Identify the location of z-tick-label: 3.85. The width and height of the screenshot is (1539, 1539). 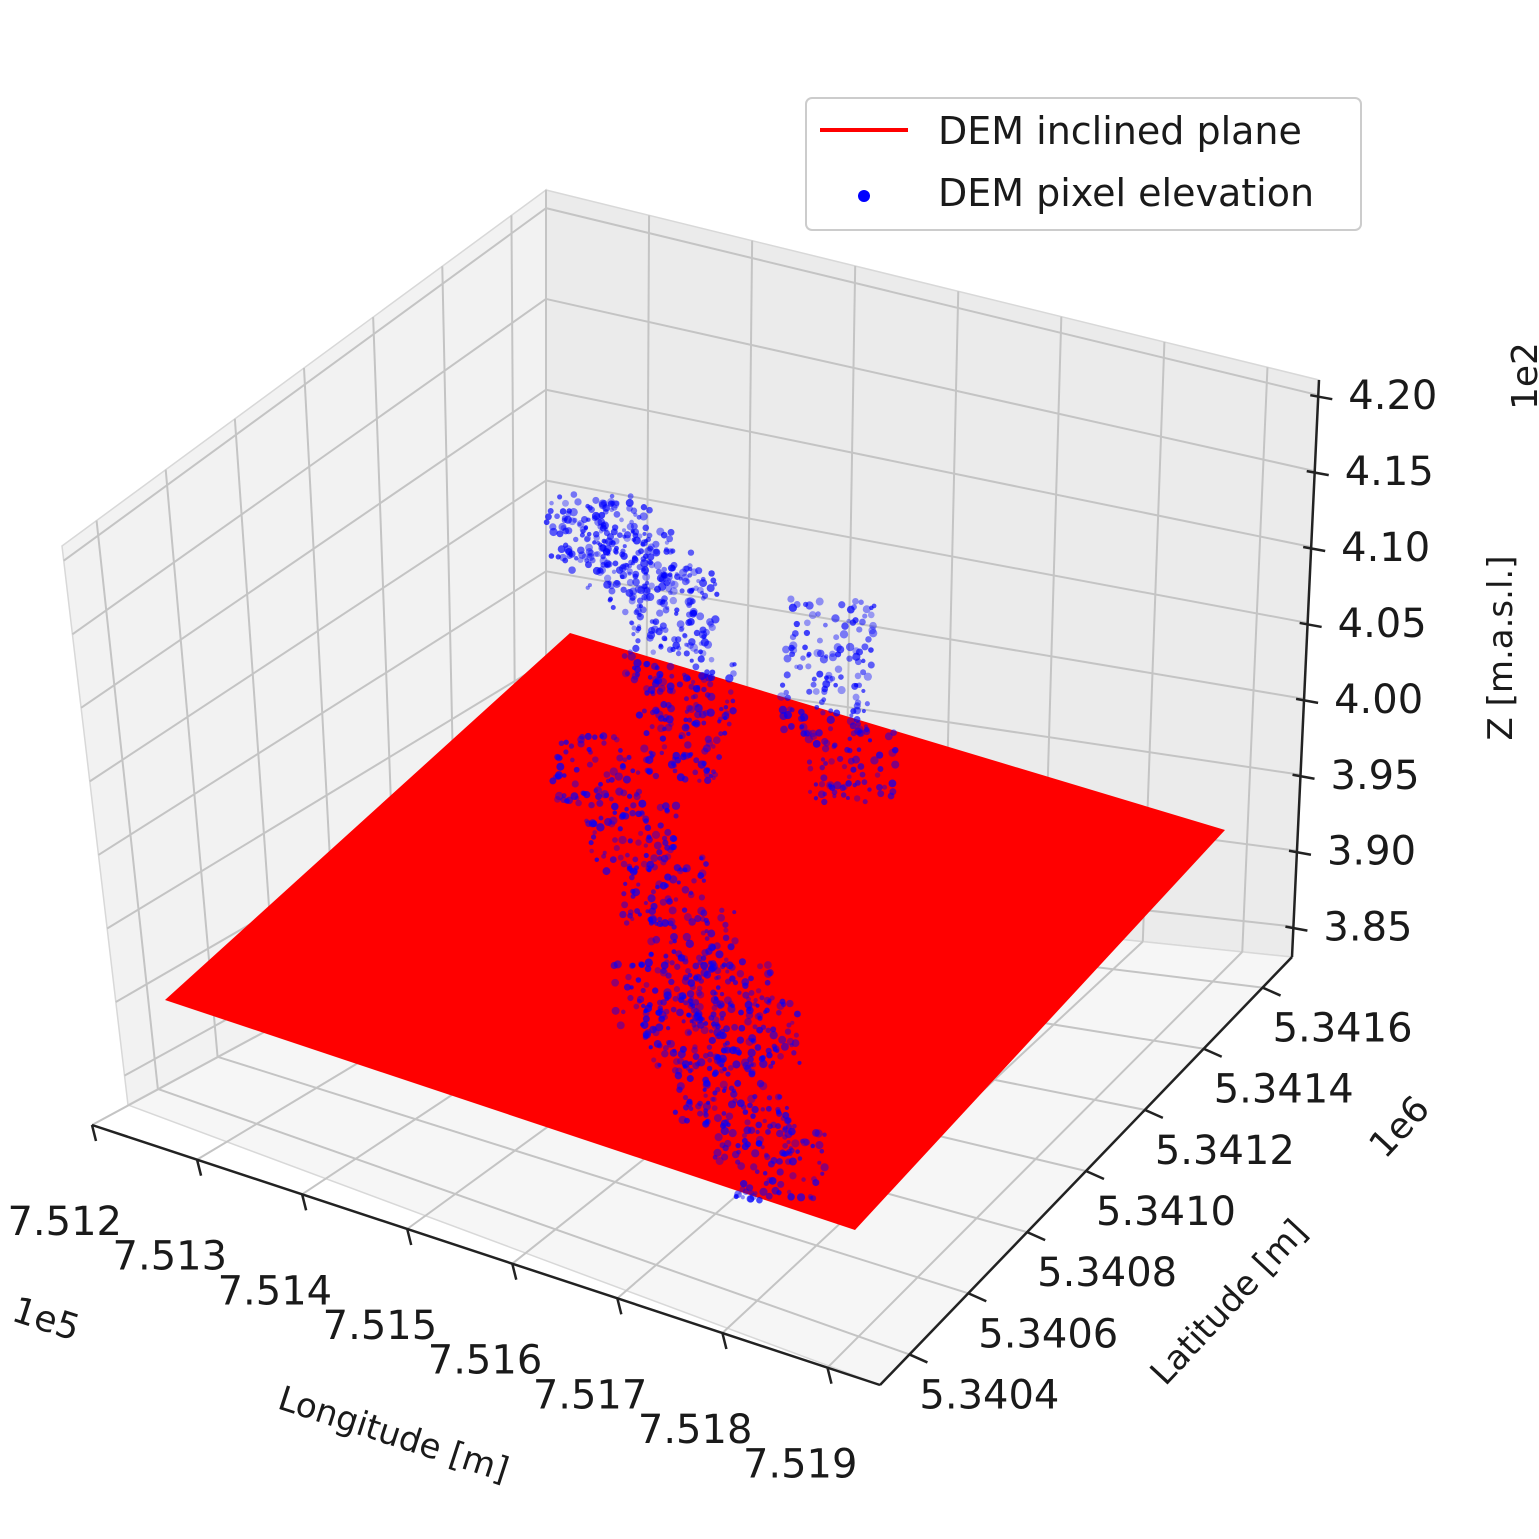
(1367, 928).